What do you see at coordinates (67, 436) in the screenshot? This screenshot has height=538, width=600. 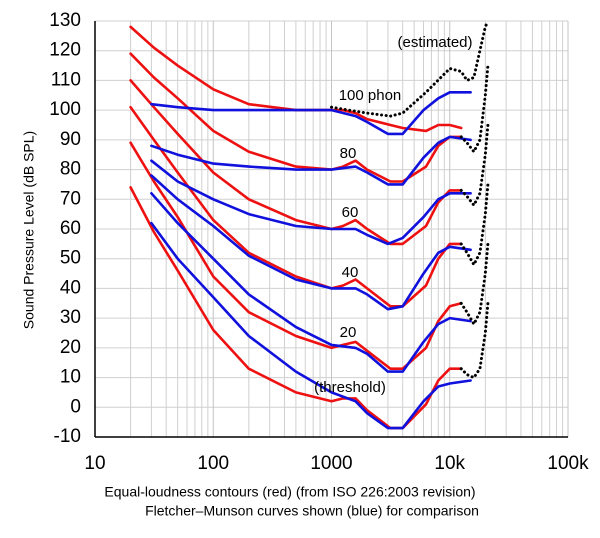 I see `y-tick-label: -10` at bounding box center [67, 436].